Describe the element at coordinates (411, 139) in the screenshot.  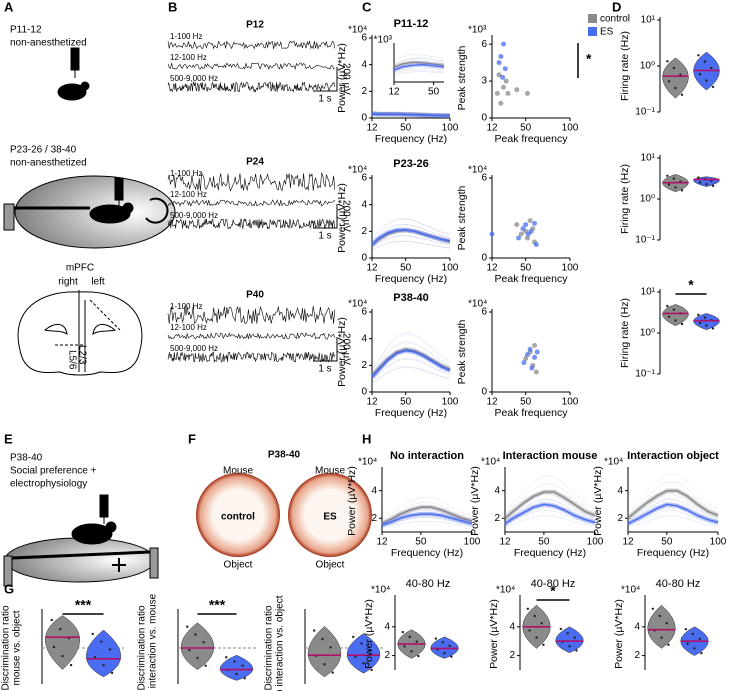
I see `x-label: Frequency (Hz)` at that location.